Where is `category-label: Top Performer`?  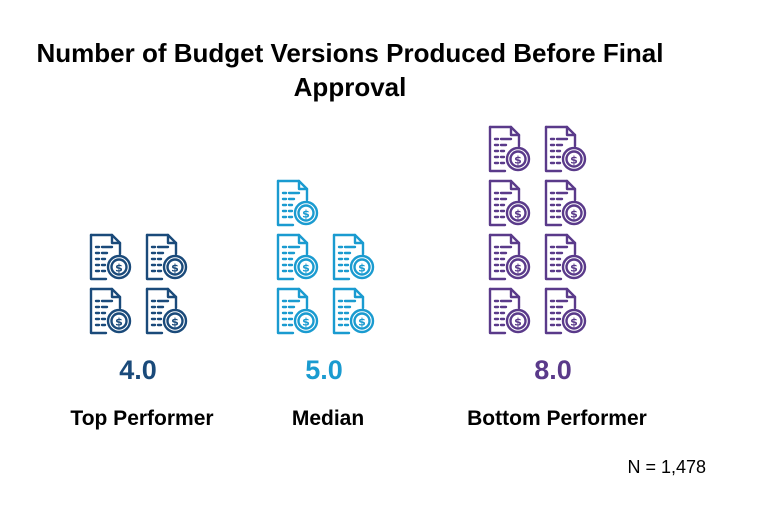 category-label: Top Performer is located at coordinates (141, 418).